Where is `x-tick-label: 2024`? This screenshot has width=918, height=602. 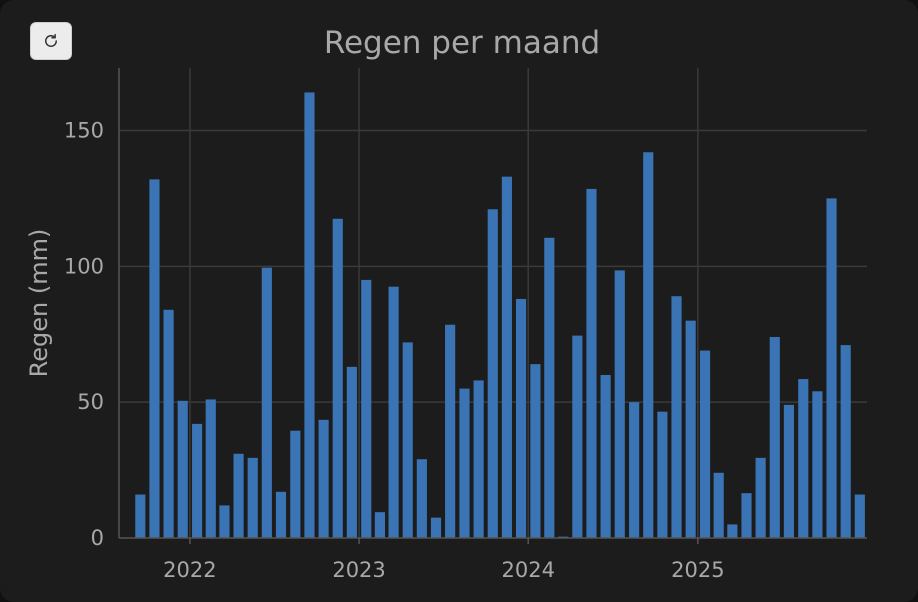
x-tick-label: 2024 is located at coordinates (527, 570).